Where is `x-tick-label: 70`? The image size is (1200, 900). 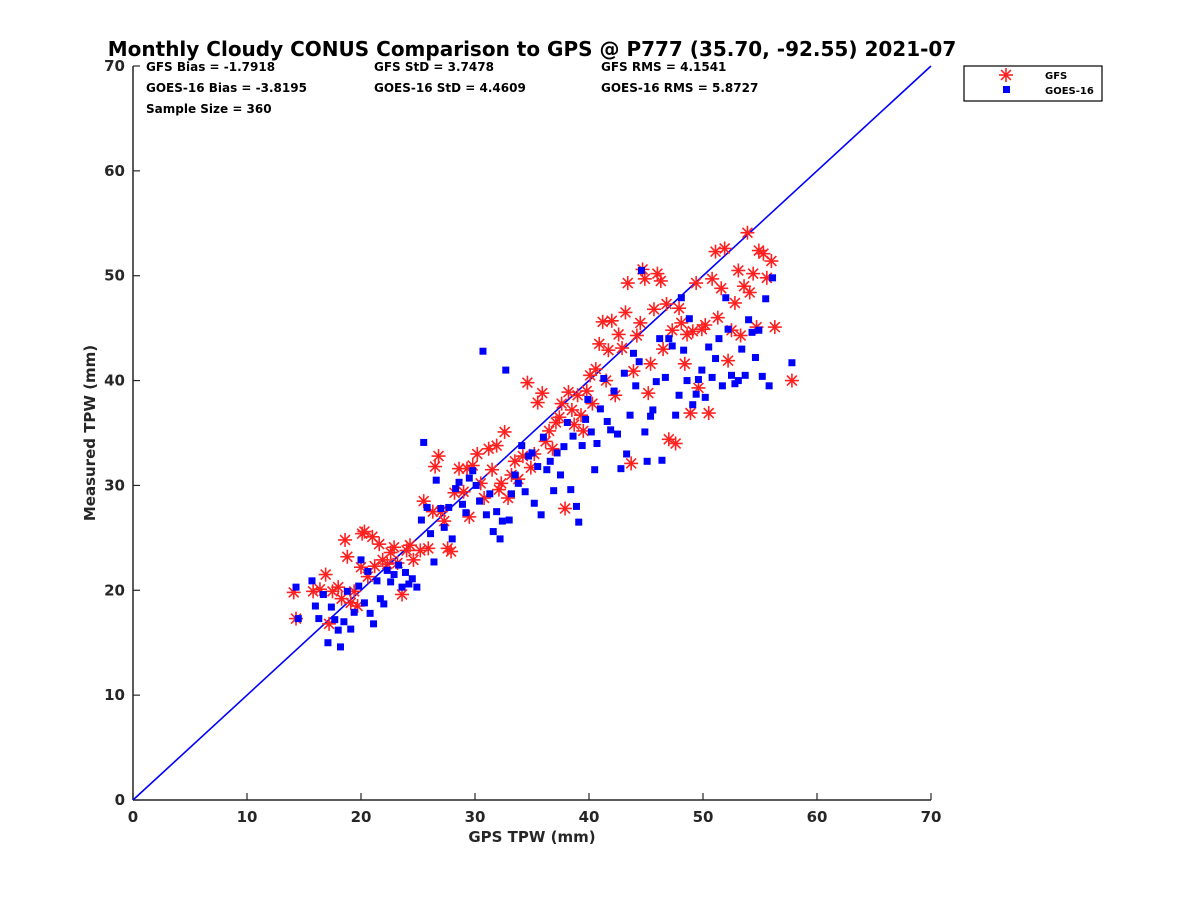
x-tick-label: 70 is located at coordinates (931, 817).